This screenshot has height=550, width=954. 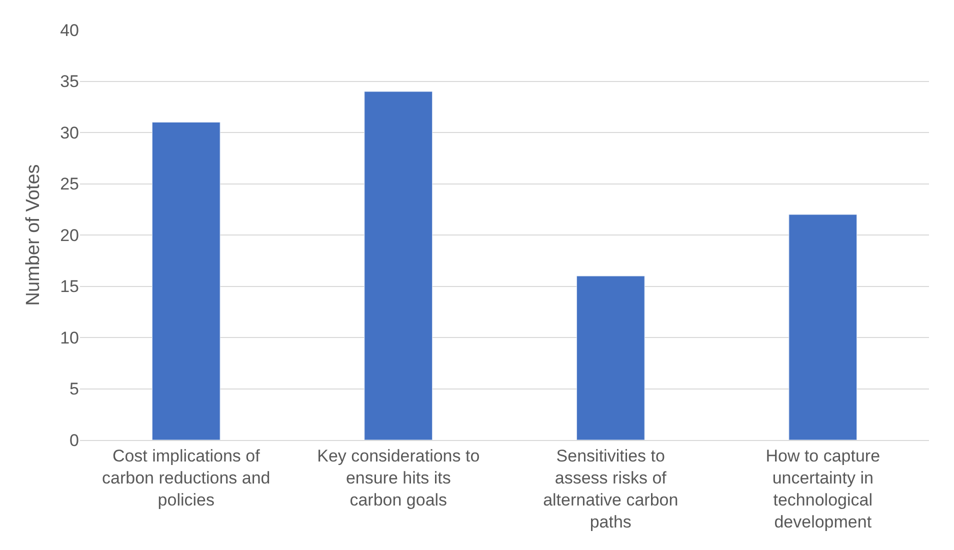 I want to click on y-tick-label: 15, so click(x=69, y=286).